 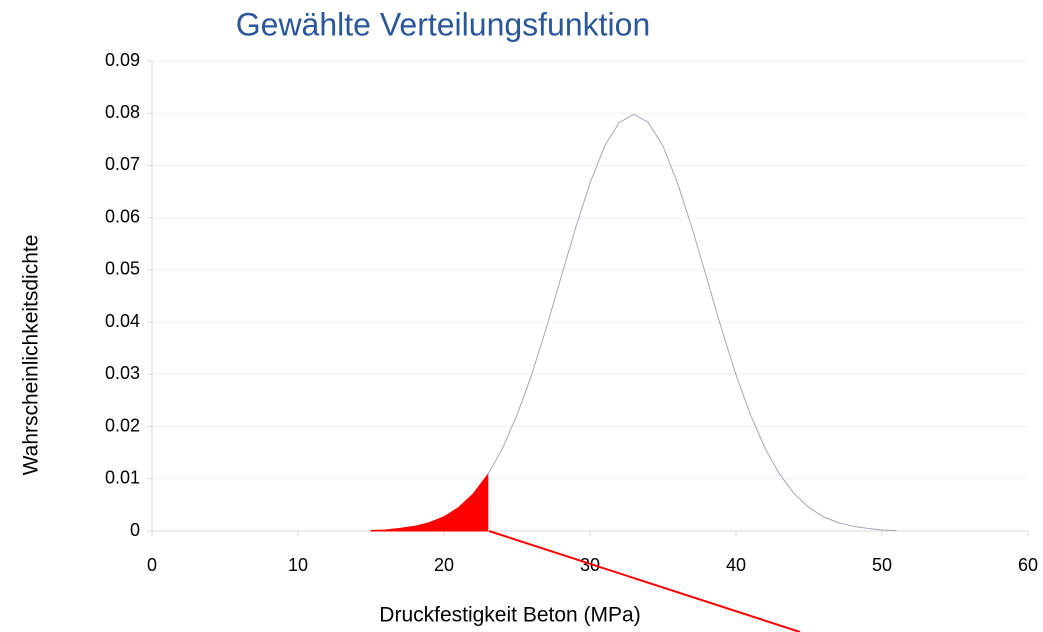 I want to click on y-tick-label: 0.07, so click(x=122, y=164).